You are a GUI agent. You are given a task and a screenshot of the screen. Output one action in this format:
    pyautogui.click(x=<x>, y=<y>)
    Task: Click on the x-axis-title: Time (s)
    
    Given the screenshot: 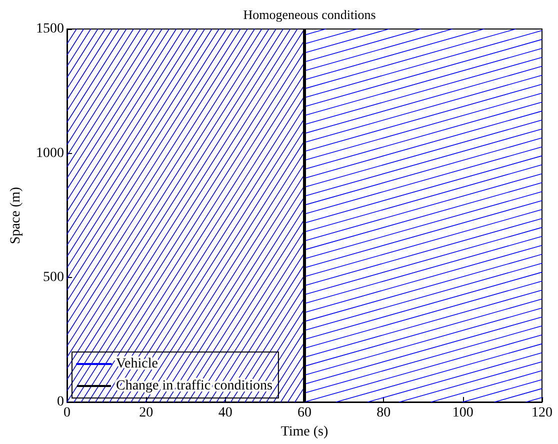 What is the action you would take?
    pyautogui.click(x=304, y=432)
    